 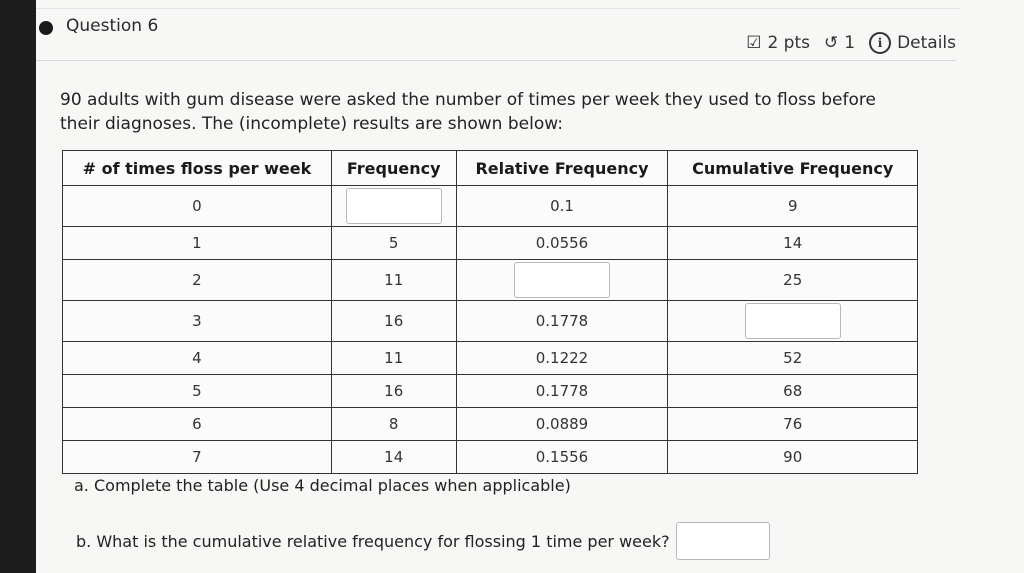 What do you see at coordinates (562, 243) in the screenshot?
I see `cell-relative: 0.0556` at bounding box center [562, 243].